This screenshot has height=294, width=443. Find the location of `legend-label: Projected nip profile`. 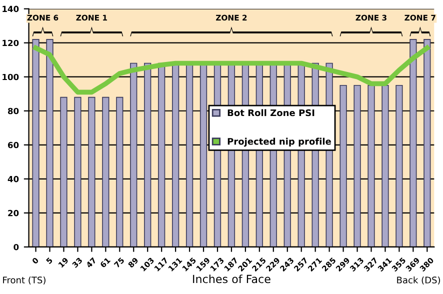

legend-label: Projected nip profile is located at coordinates (279, 142).